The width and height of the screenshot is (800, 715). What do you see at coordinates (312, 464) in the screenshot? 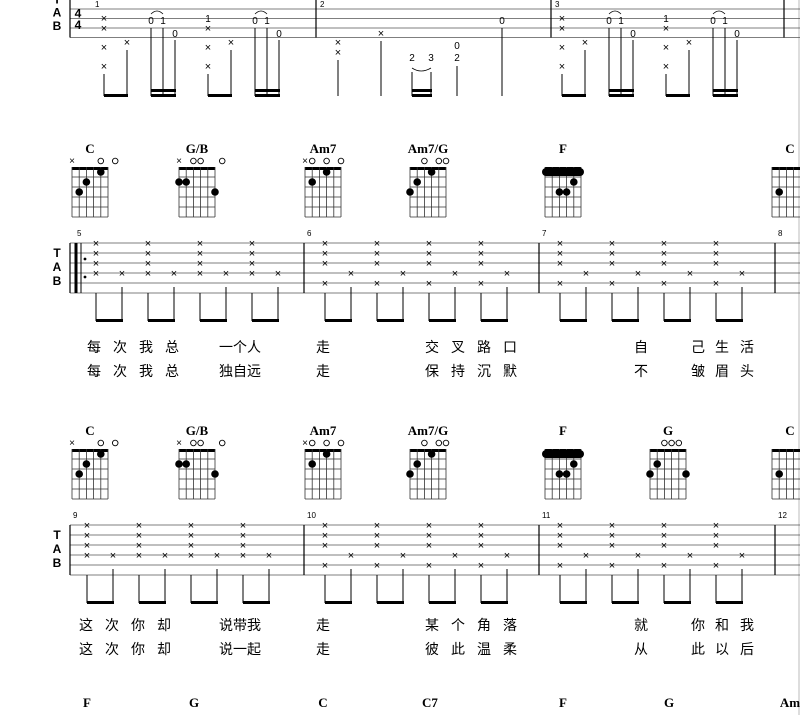
I see `system-3-chord-3-finger-dot` at bounding box center [312, 464].